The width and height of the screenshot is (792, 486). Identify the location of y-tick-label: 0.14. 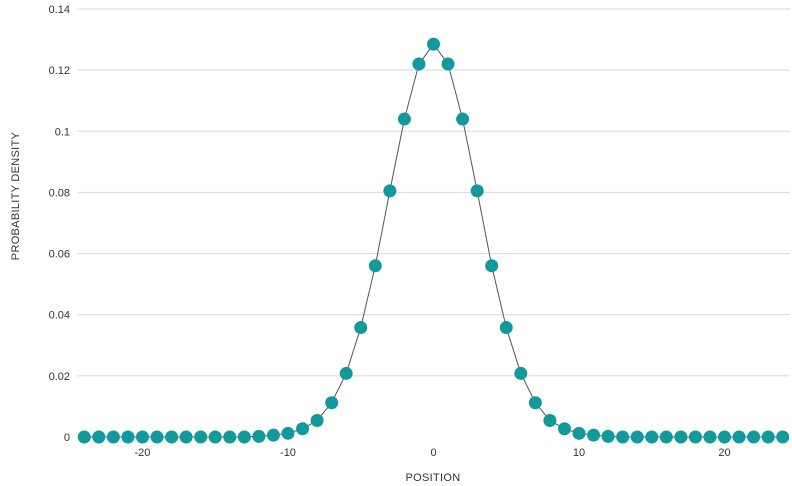
(59, 10).